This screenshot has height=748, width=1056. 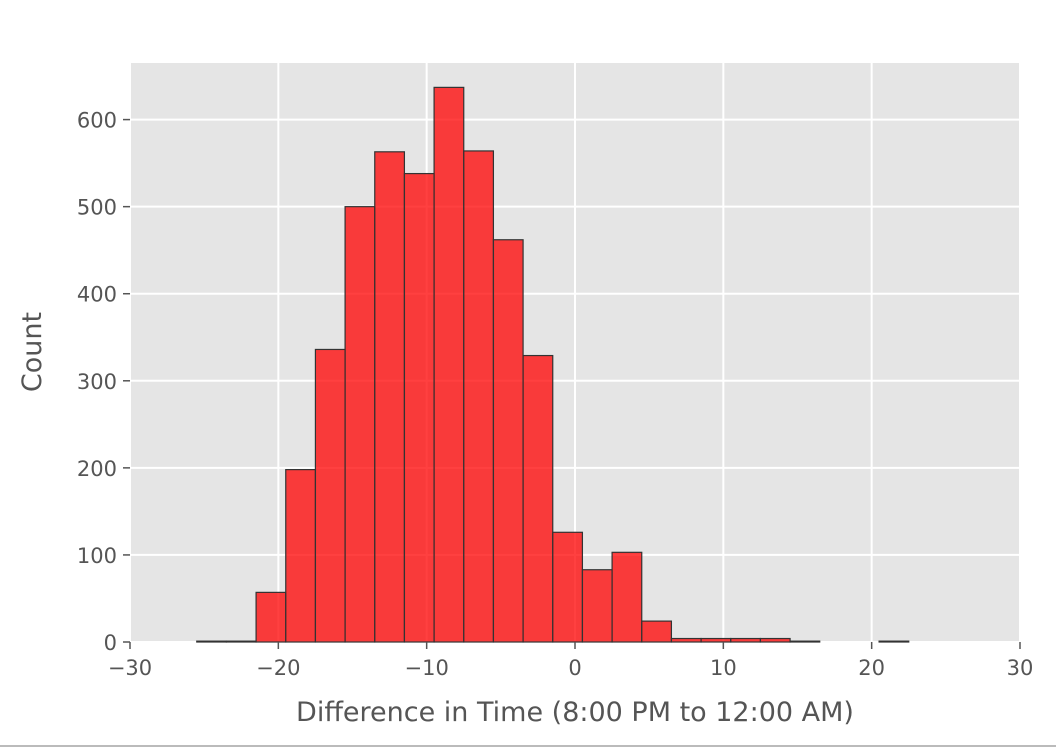 I want to click on x-tick-label: 20, so click(x=871, y=668).